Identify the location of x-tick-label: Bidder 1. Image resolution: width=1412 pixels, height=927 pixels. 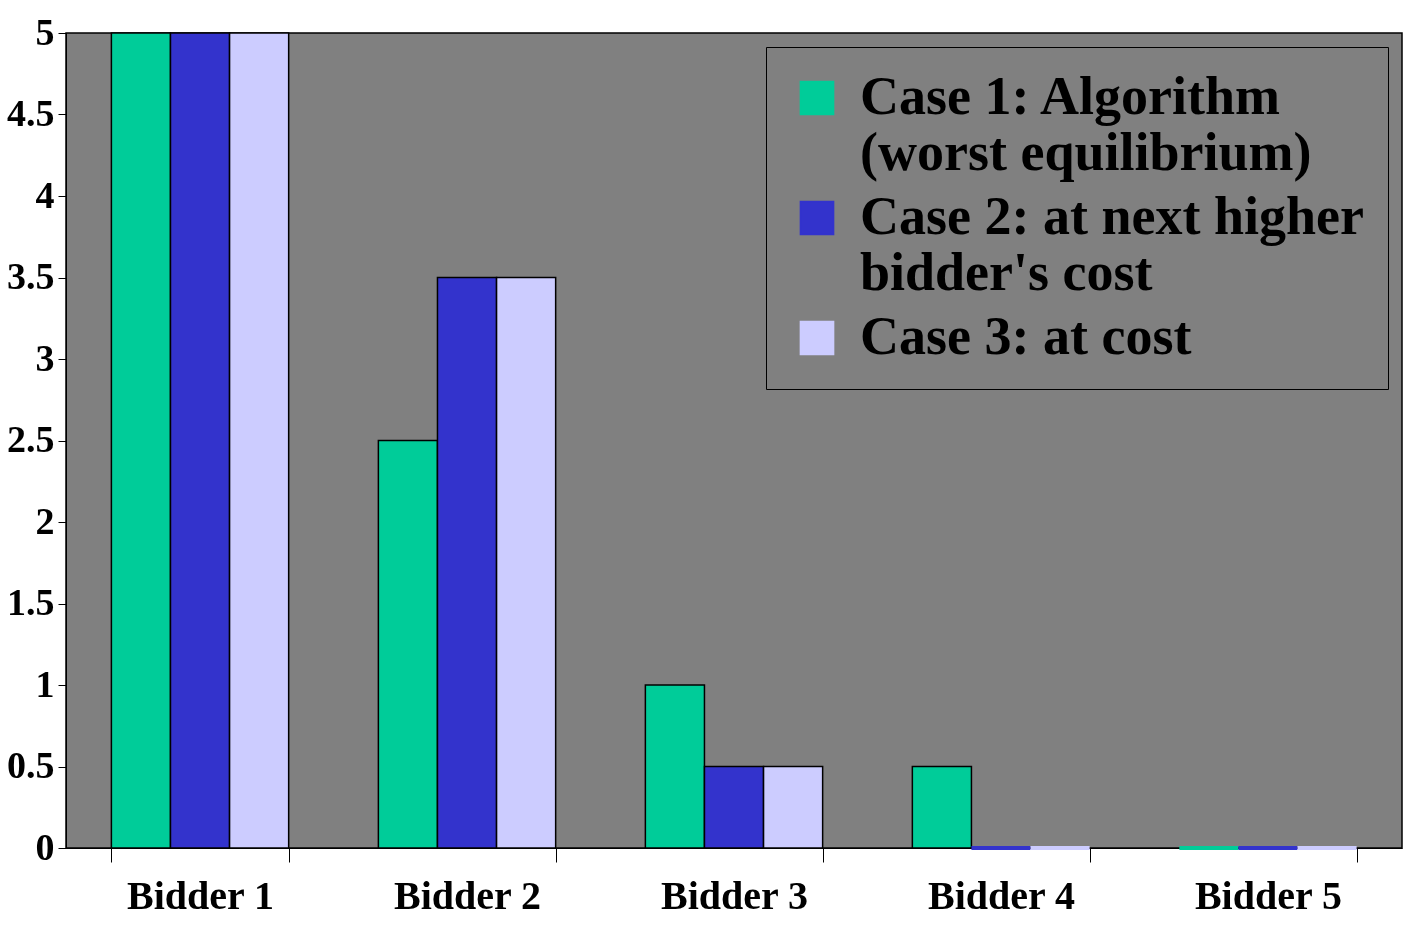
(200, 895).